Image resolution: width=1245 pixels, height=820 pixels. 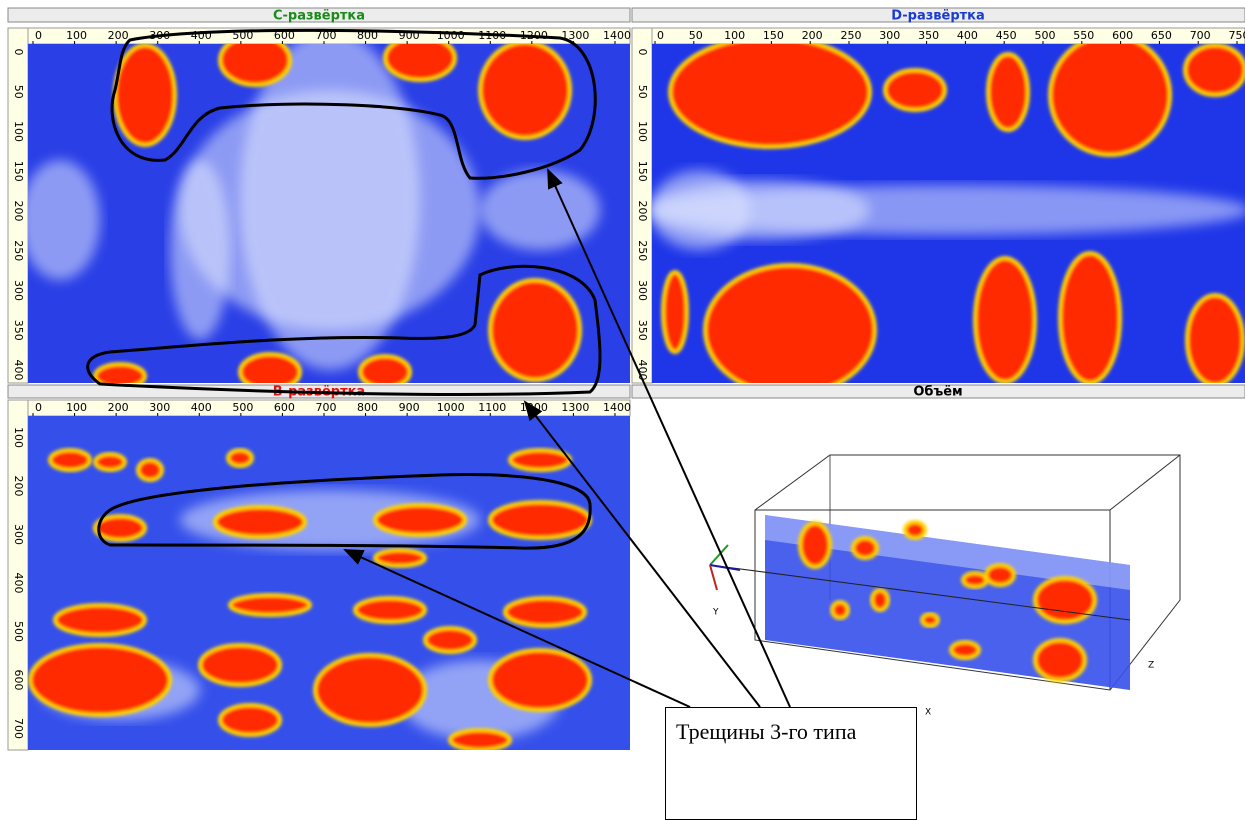 I want to click on x-tick-label: 150, so click(x=773, y=35).